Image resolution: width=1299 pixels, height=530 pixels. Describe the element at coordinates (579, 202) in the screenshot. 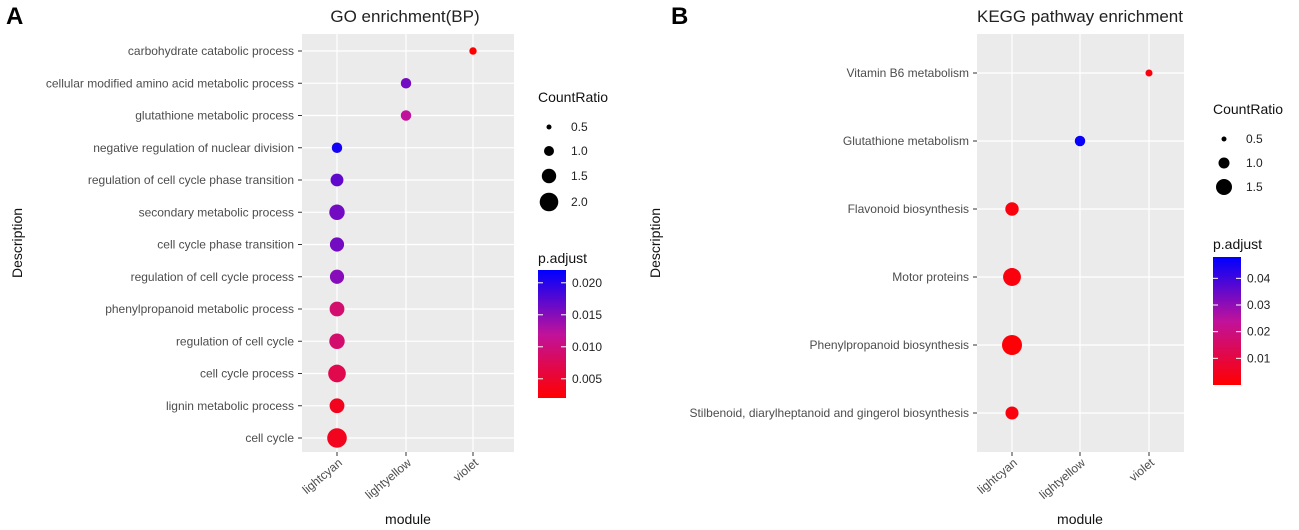

I see `panel-a-size-label: 2.0` at that location.